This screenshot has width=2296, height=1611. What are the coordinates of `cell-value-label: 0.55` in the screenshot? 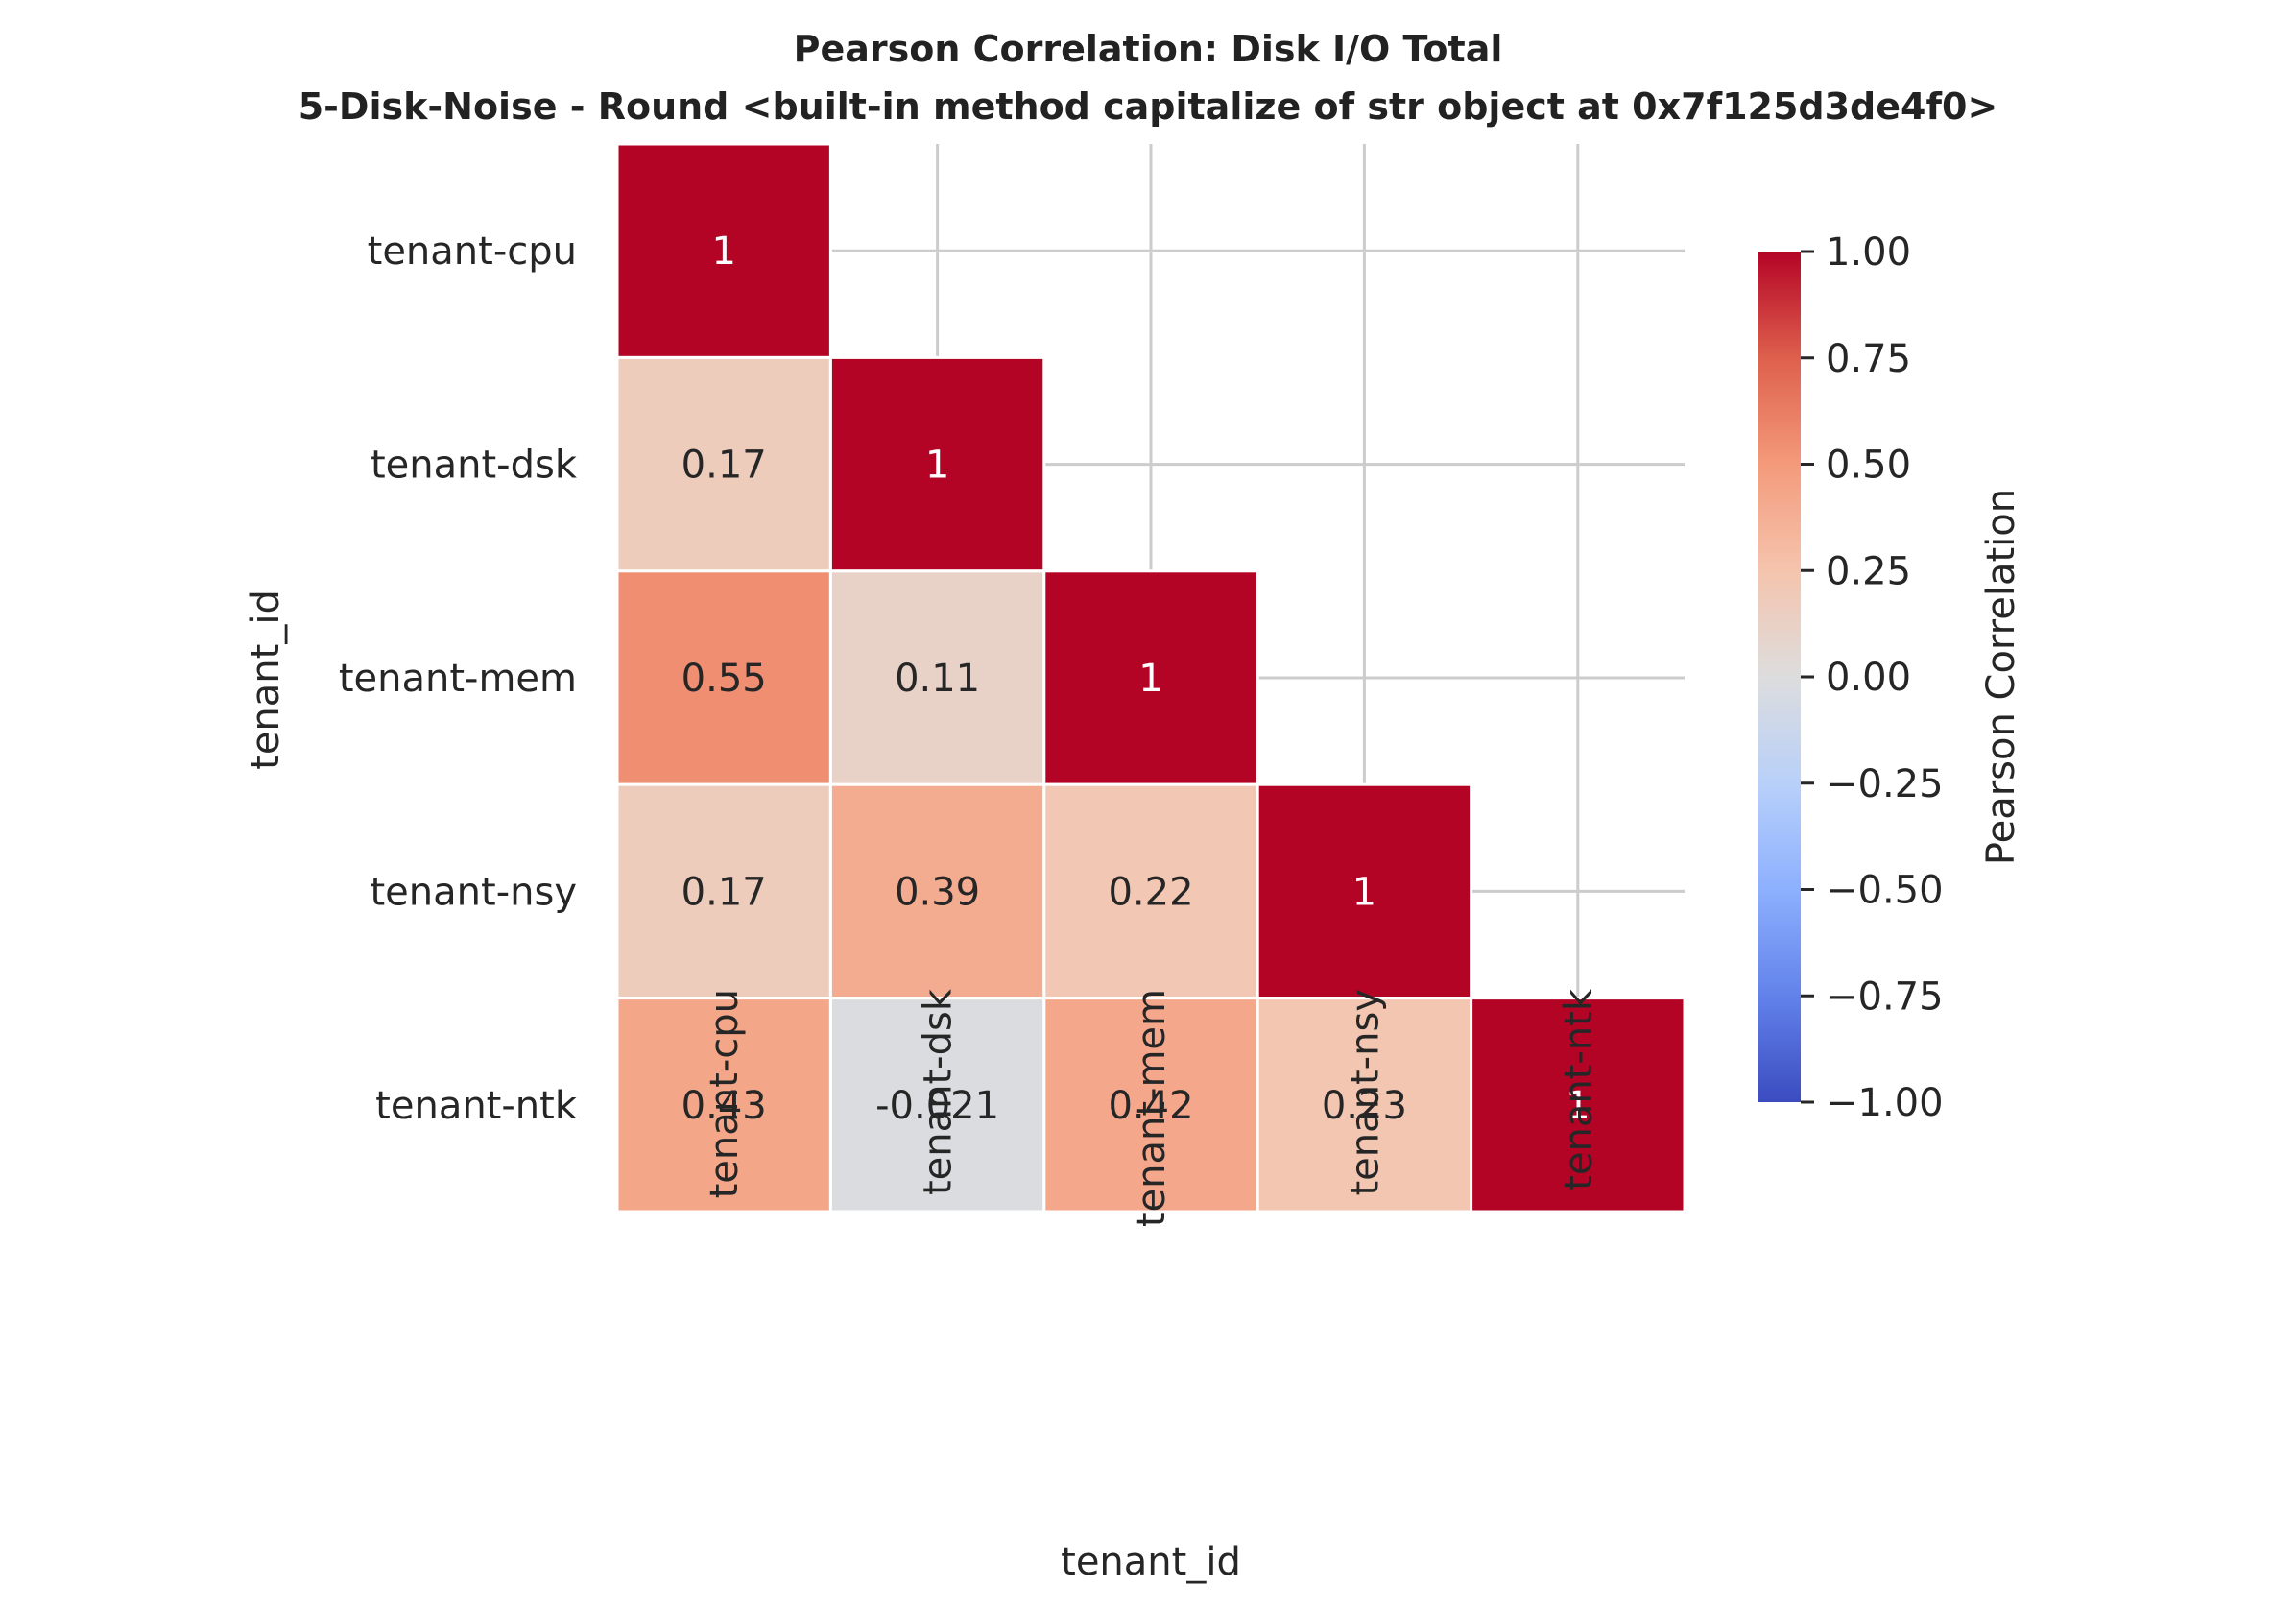 It's located at (725, 679).